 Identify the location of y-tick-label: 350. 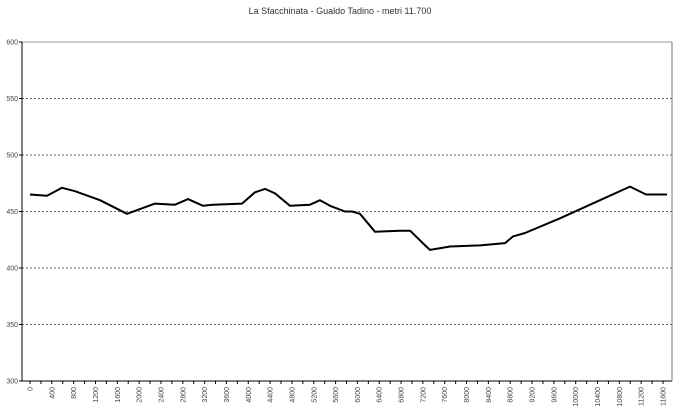
(12, 325).